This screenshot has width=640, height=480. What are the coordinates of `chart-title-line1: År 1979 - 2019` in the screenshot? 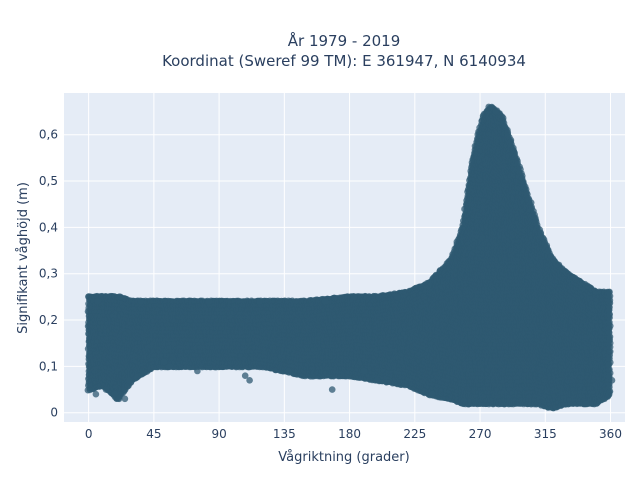 It's located at (344, 40).